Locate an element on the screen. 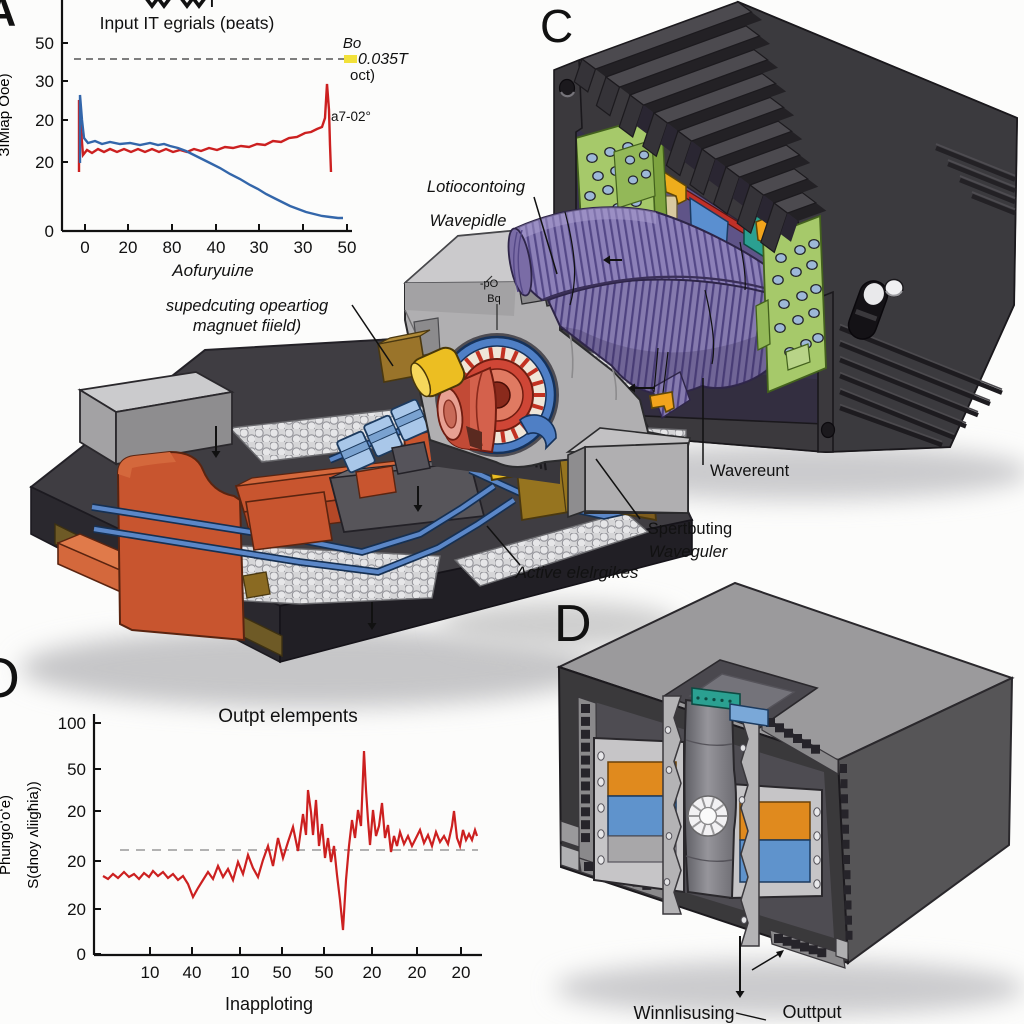 This screenshot has width=1024, height=1024. svg-text: Aofuryuiлe is located at coordinates (212, 270).